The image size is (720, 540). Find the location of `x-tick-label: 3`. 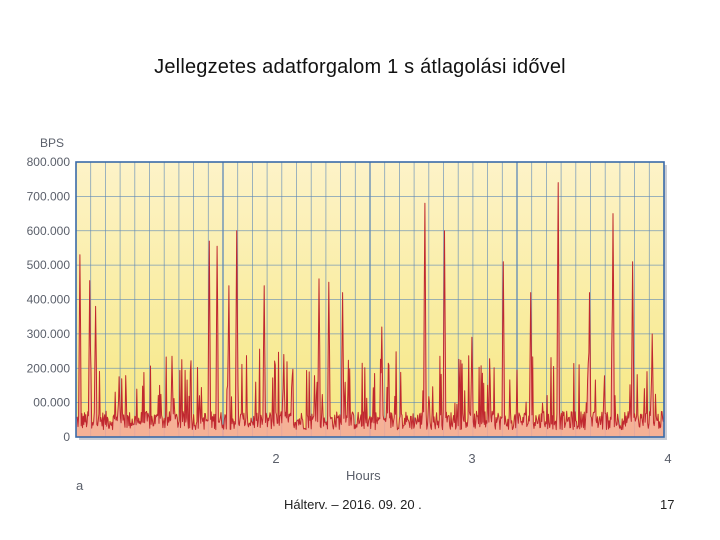

x-tick-label: 3 is located at coordinates (471, 458).